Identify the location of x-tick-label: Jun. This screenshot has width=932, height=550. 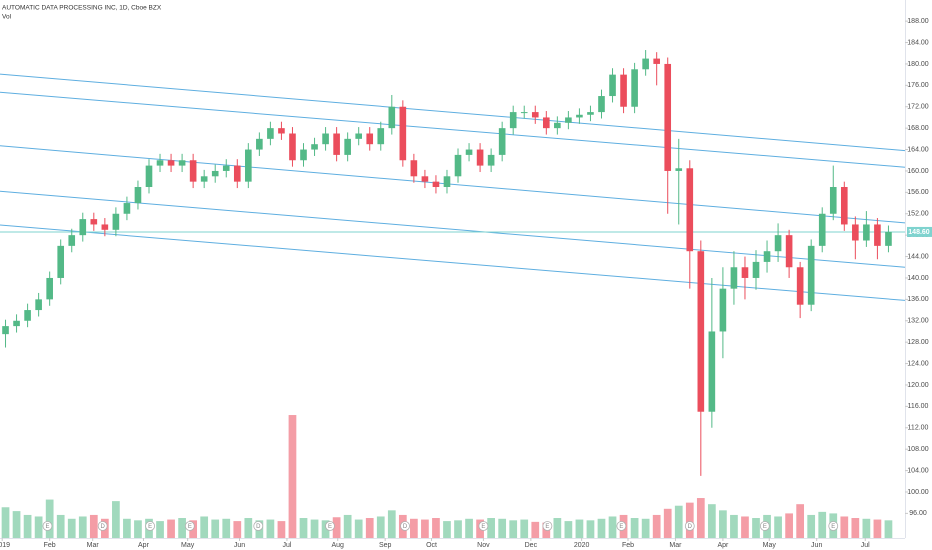
(239, 545).